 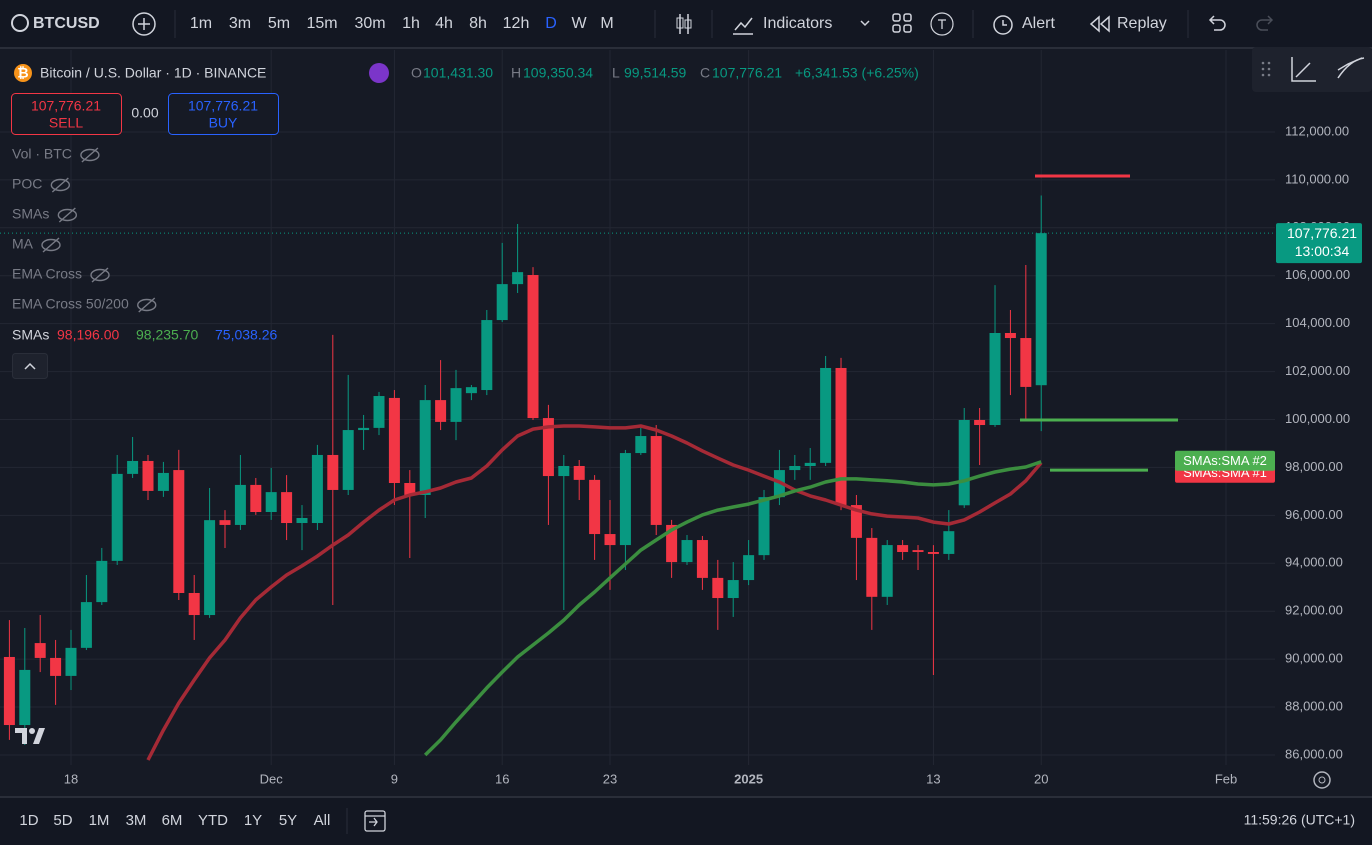 What do you see at coordinates (705, 73) in the screenshot?
I see `ohlc-key: C` at bounding box center [705, 73].